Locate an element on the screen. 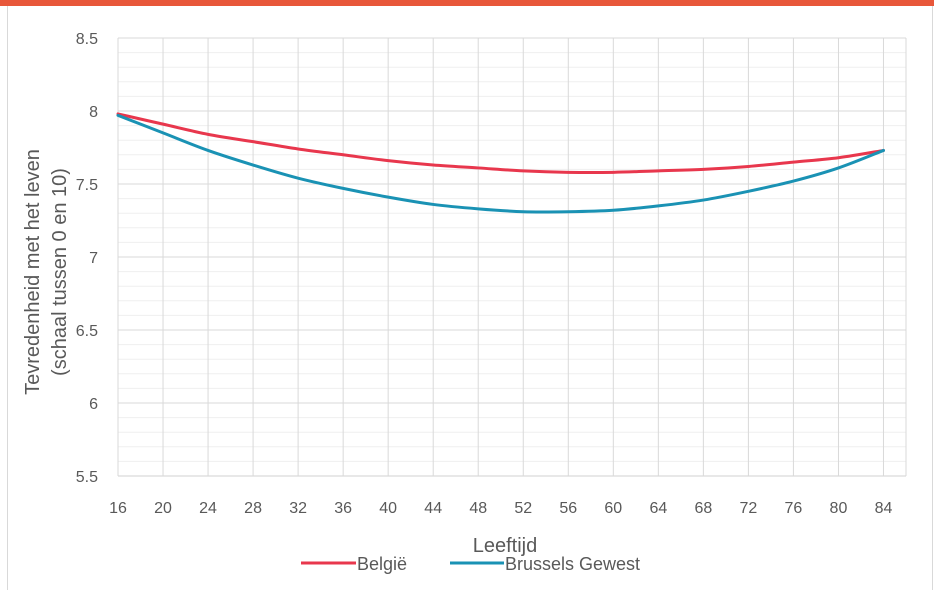  x-tick-label: 44 is located at coordinates (433, 508).